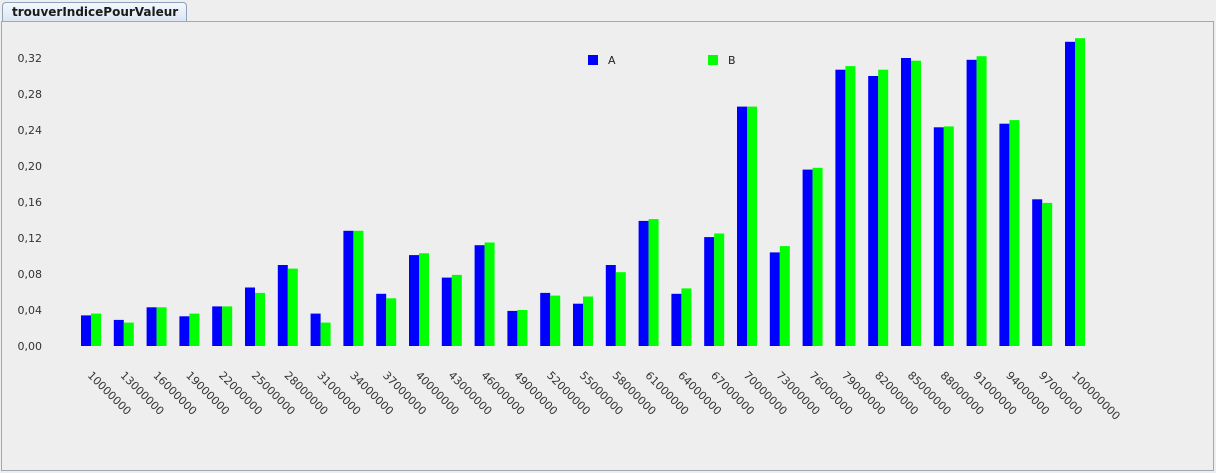  Describe the element at coordinates (593, 60) in the screenshot. I see `legend-swatch-a` at that location.